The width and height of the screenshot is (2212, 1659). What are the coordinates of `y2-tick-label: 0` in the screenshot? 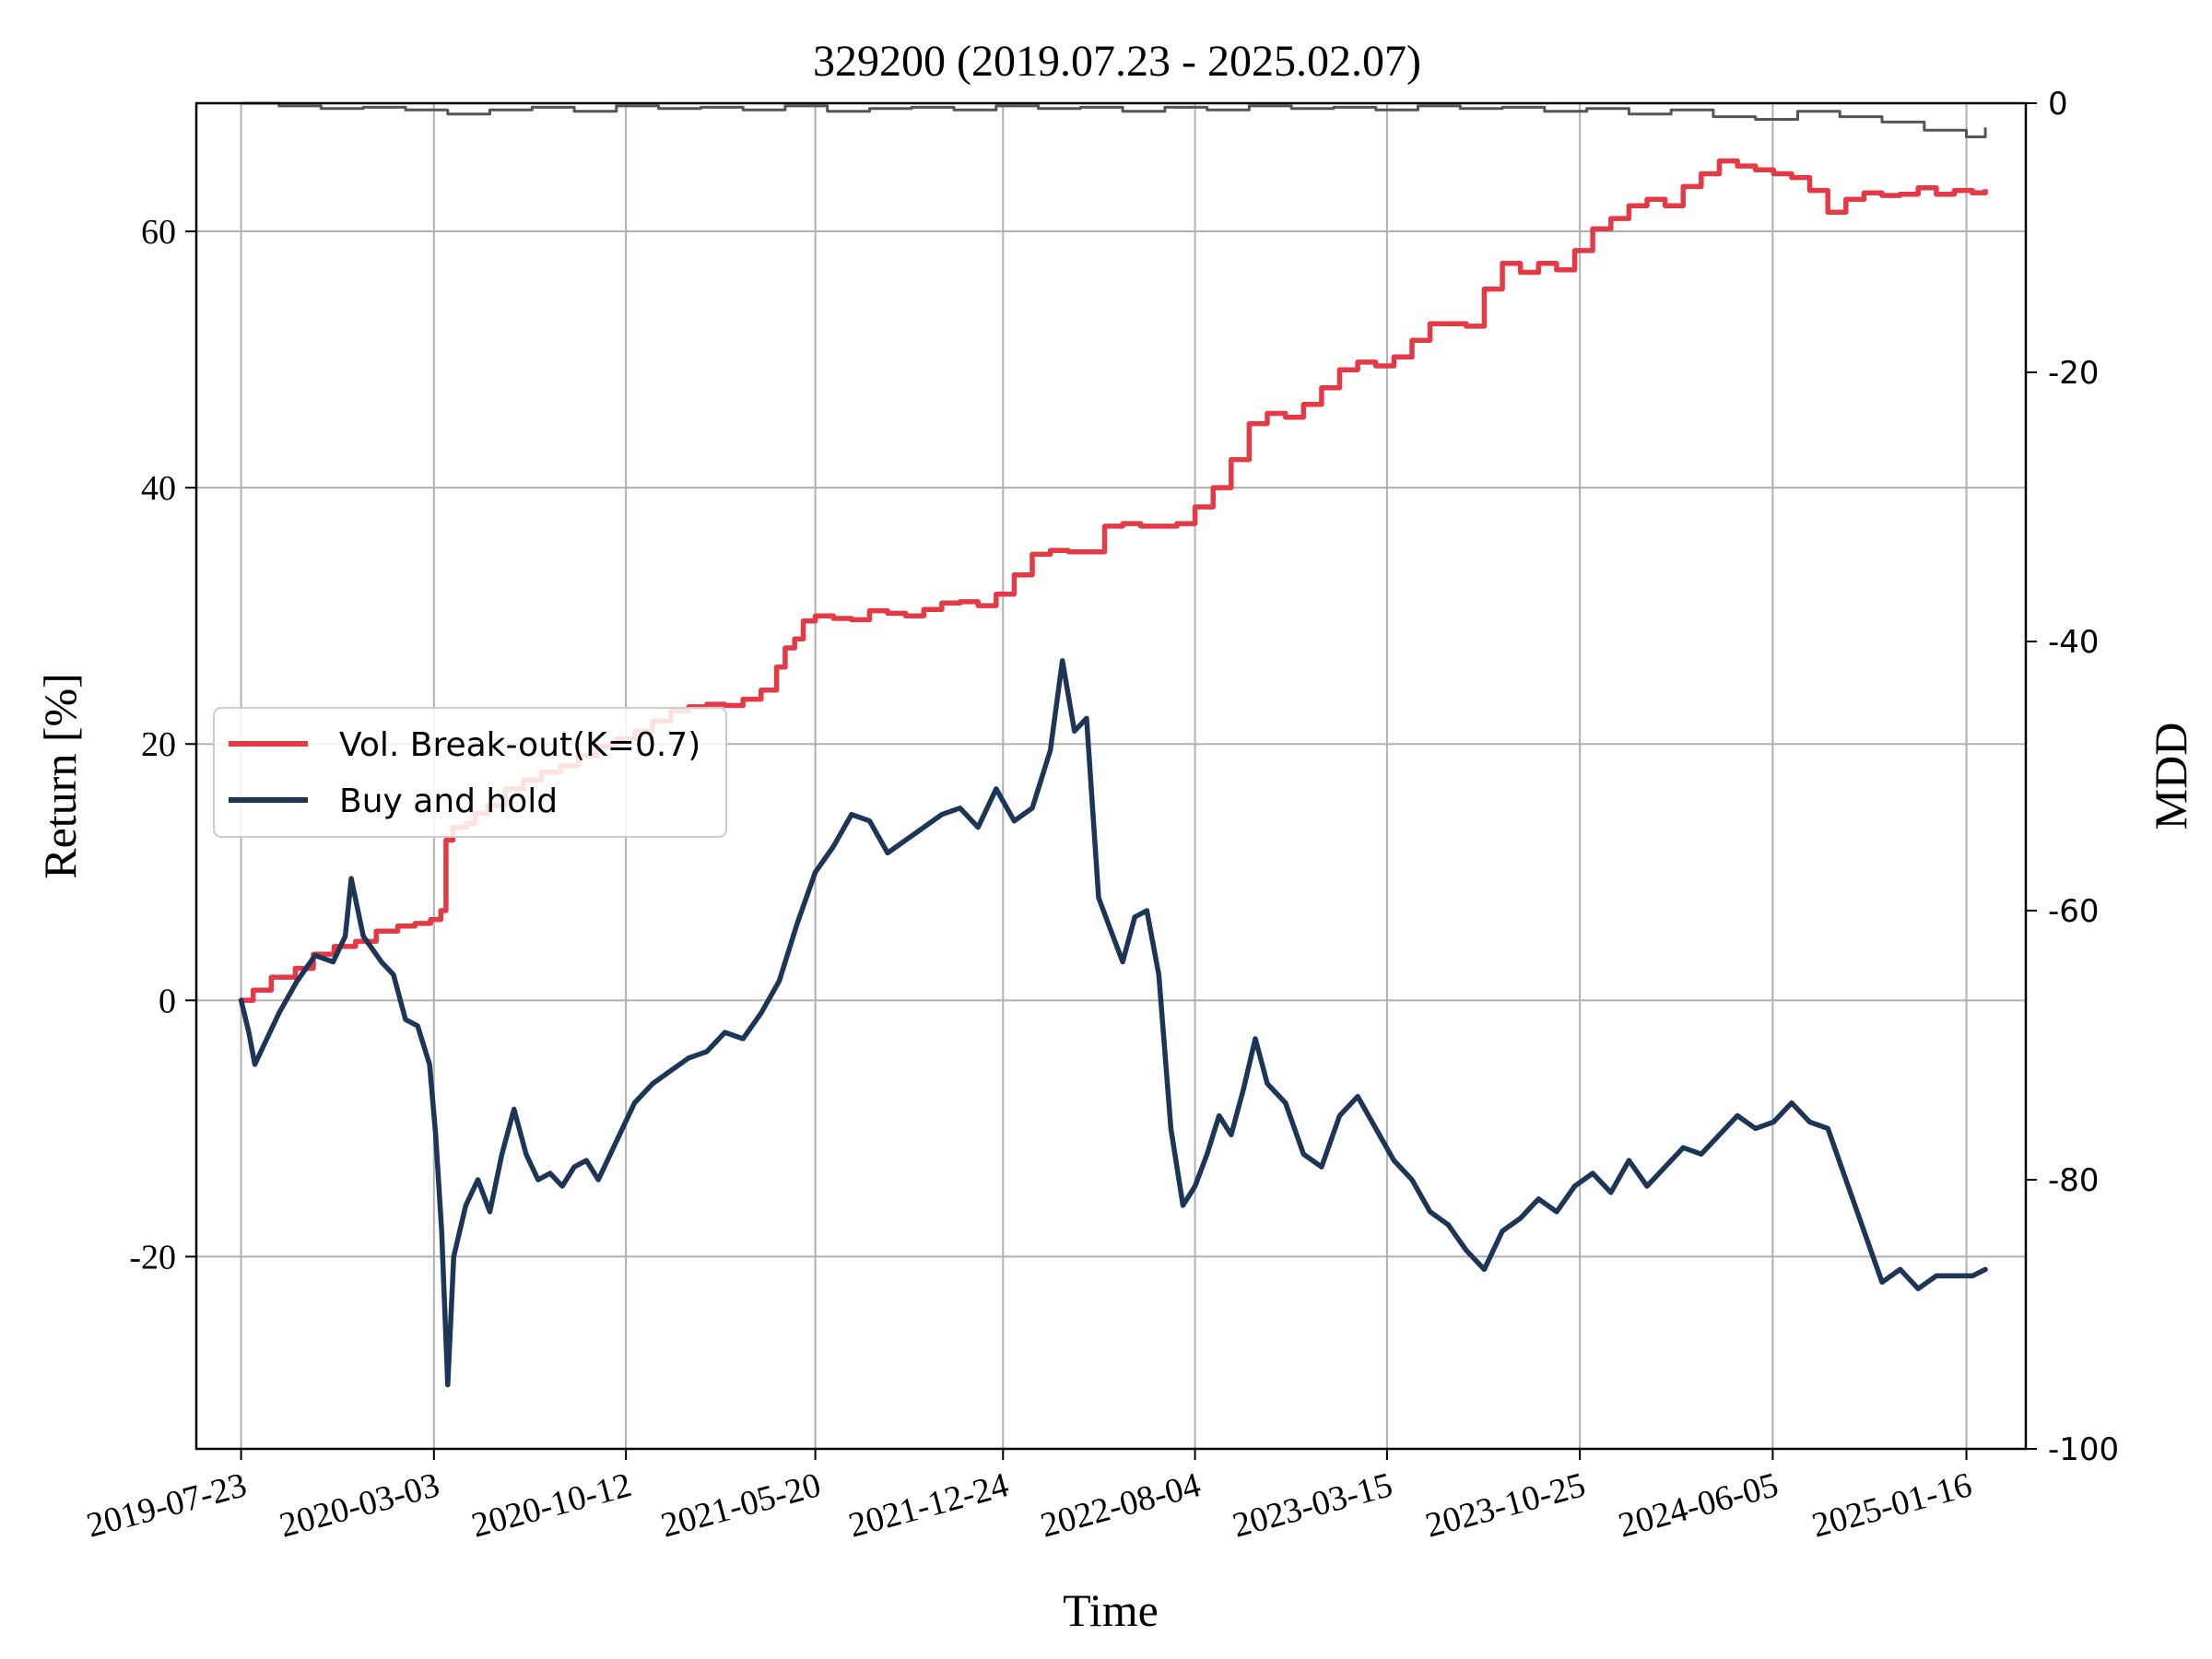 It's located at (2058, 104).